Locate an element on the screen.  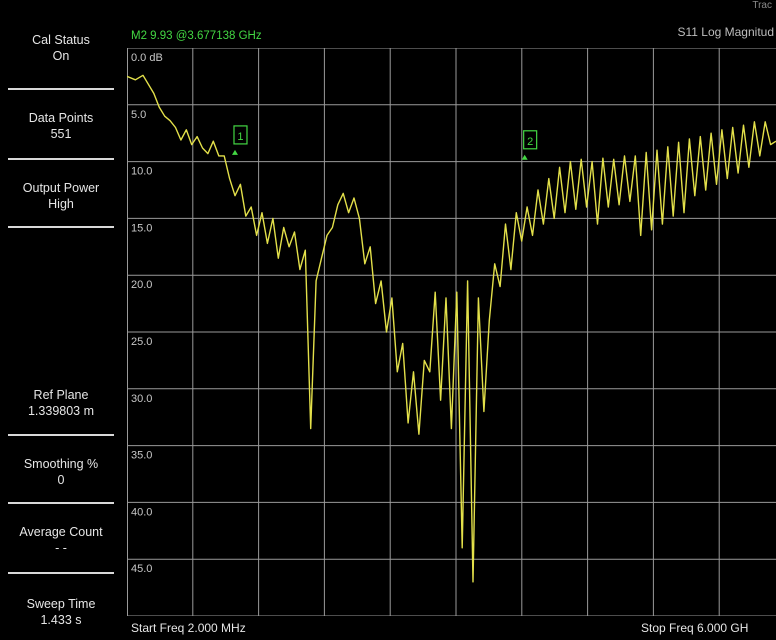
trace-title: S11 Log Magnitud is located at coordinates (725, 32).